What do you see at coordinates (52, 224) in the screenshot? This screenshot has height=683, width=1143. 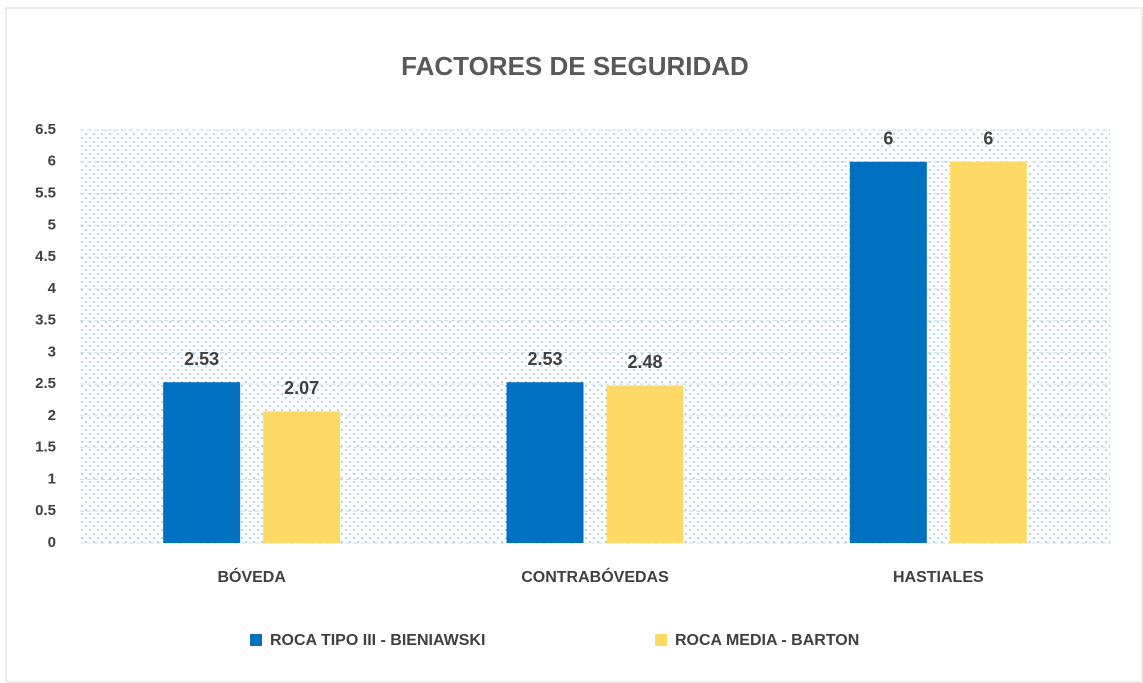 I see `y-tick-label: 5` at bounding box center [52, 224].